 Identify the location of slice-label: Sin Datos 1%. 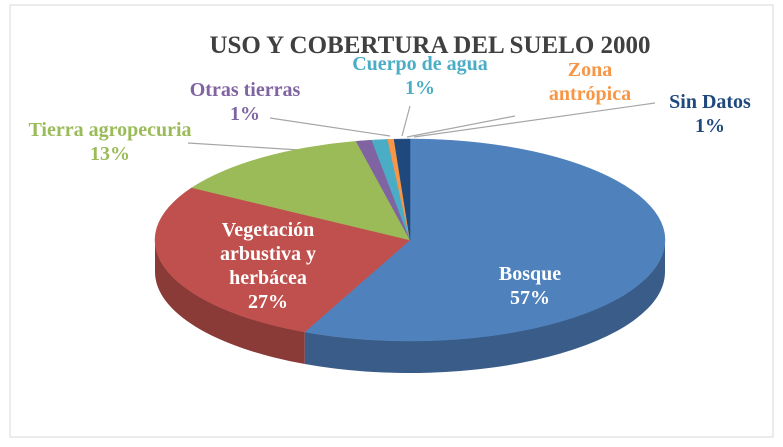
(710, 114).